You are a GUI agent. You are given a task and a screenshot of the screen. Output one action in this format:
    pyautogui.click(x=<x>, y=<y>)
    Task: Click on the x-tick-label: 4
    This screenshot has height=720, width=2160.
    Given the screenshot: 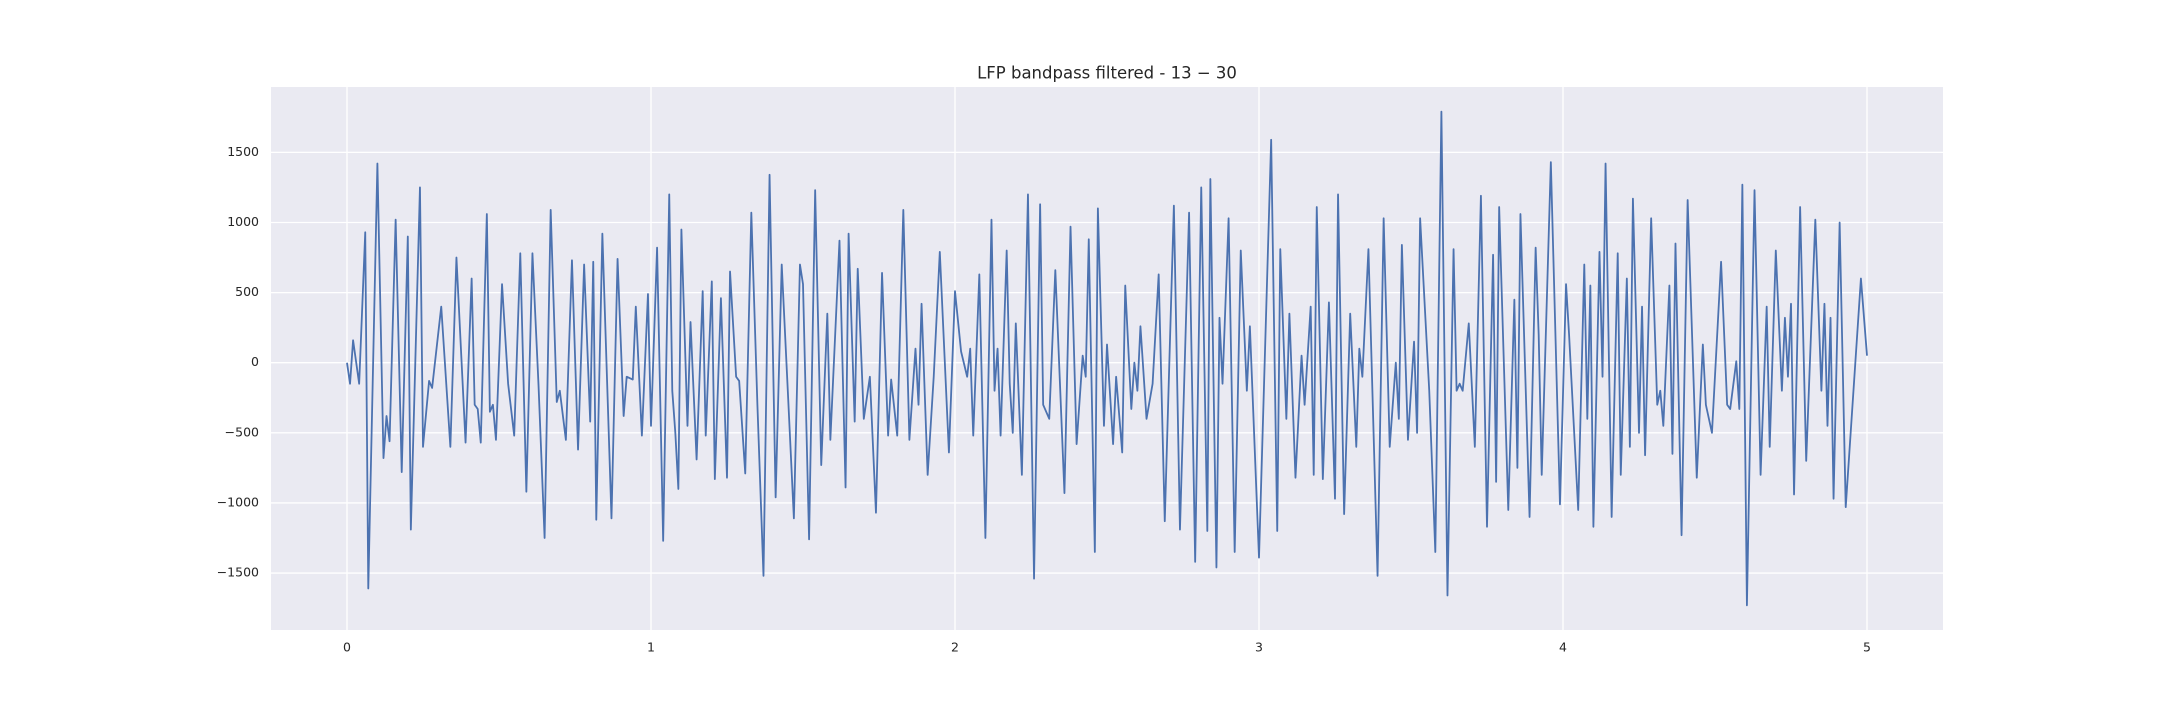 What is the action you would take?
    pyautogui.click(x=1563, y=647)
    